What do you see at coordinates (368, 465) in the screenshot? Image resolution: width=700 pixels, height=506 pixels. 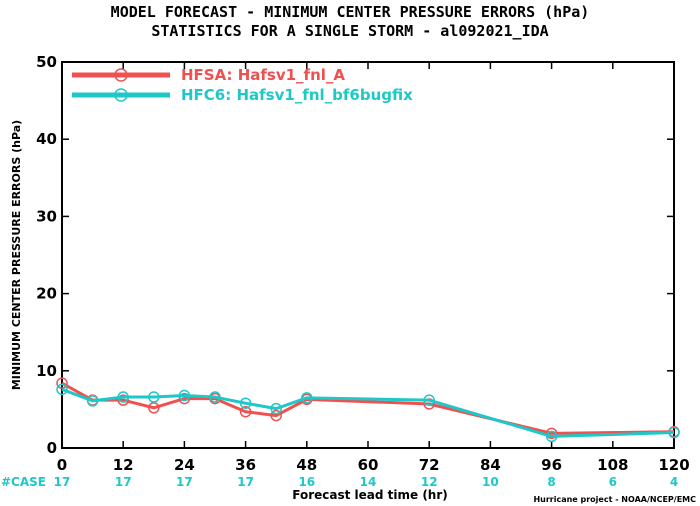 I see `x-tick-label: 60` at bounding box center [368, 465].